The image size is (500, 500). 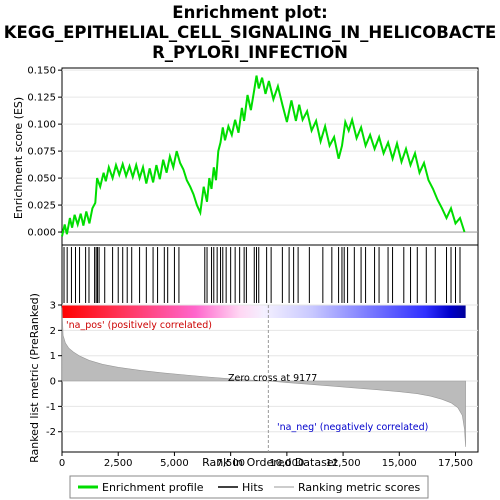 I want to click on es-y-tick-label: 0.050, so click(x=41, y=179).